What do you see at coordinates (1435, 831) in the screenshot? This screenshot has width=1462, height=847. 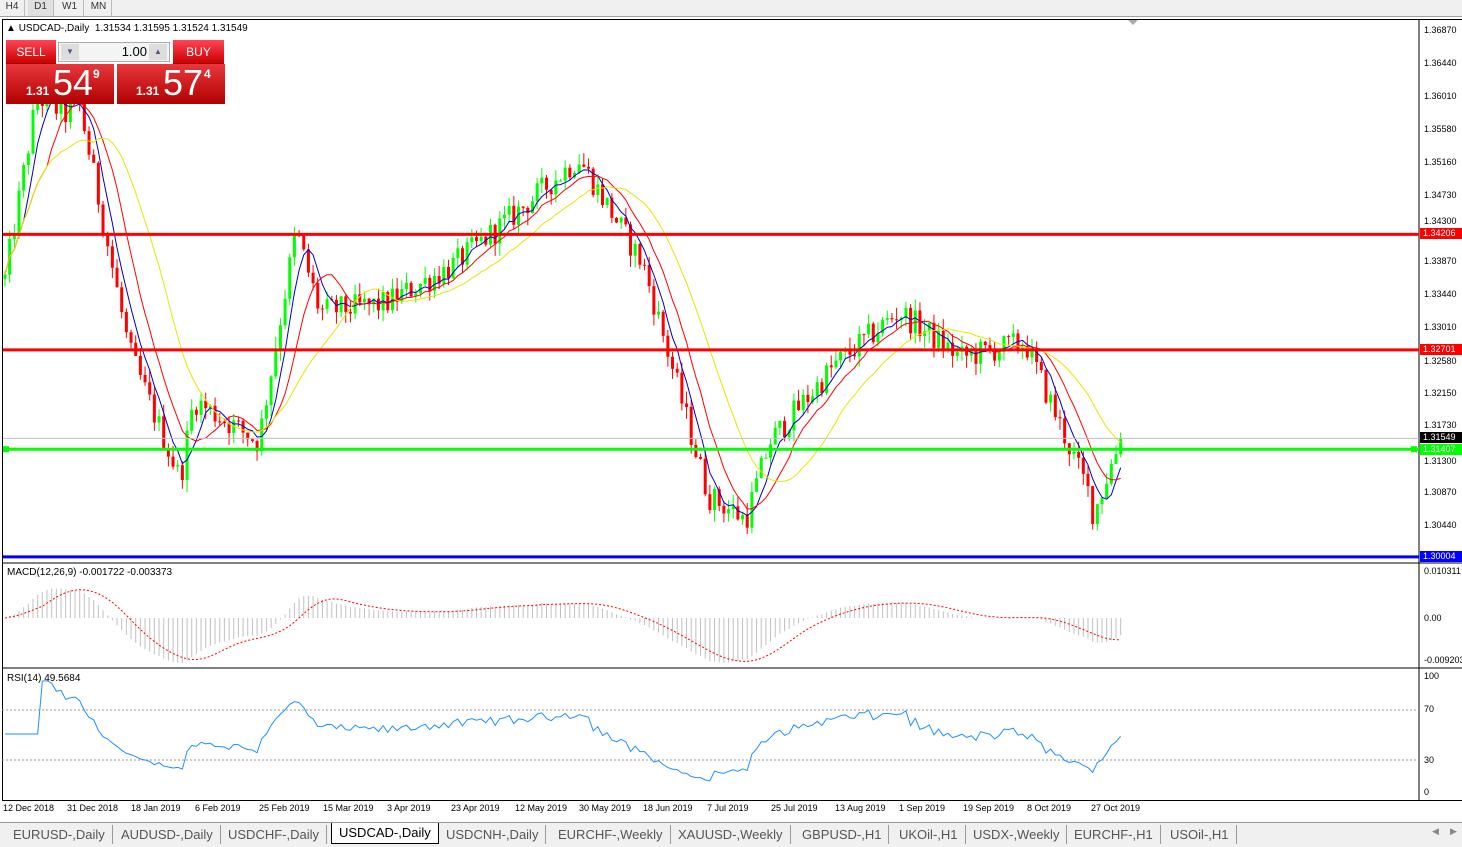 I see `tab-scroll-left-icon: ◀` at bounding box center [1435, 831].